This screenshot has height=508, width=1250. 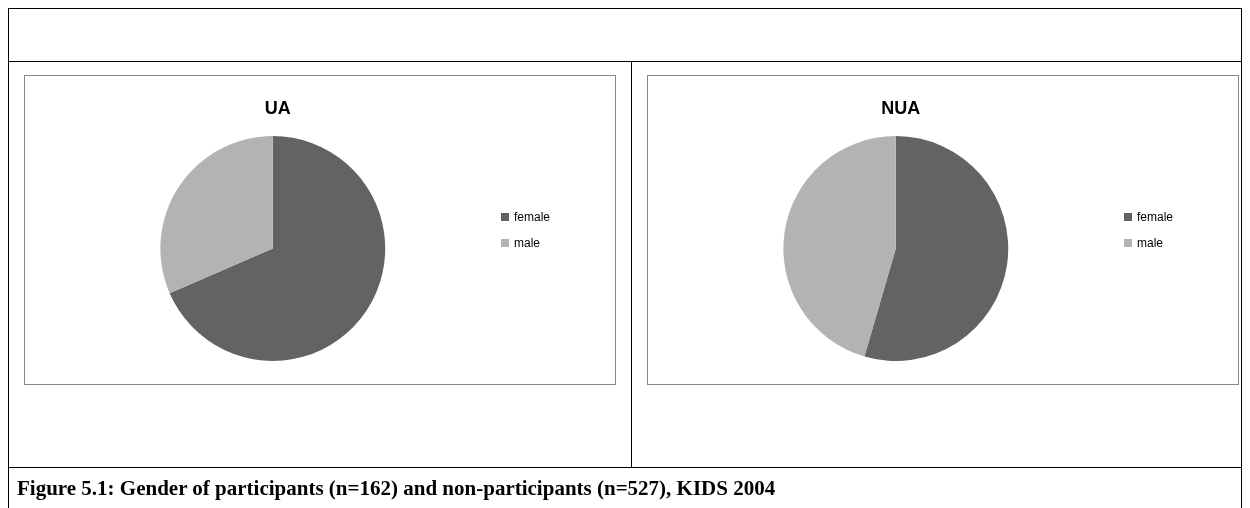 What do you see at coordinates (901, 108) in the screenshot?
I see `chart-title: NUA` at bounding box center [901, 108].